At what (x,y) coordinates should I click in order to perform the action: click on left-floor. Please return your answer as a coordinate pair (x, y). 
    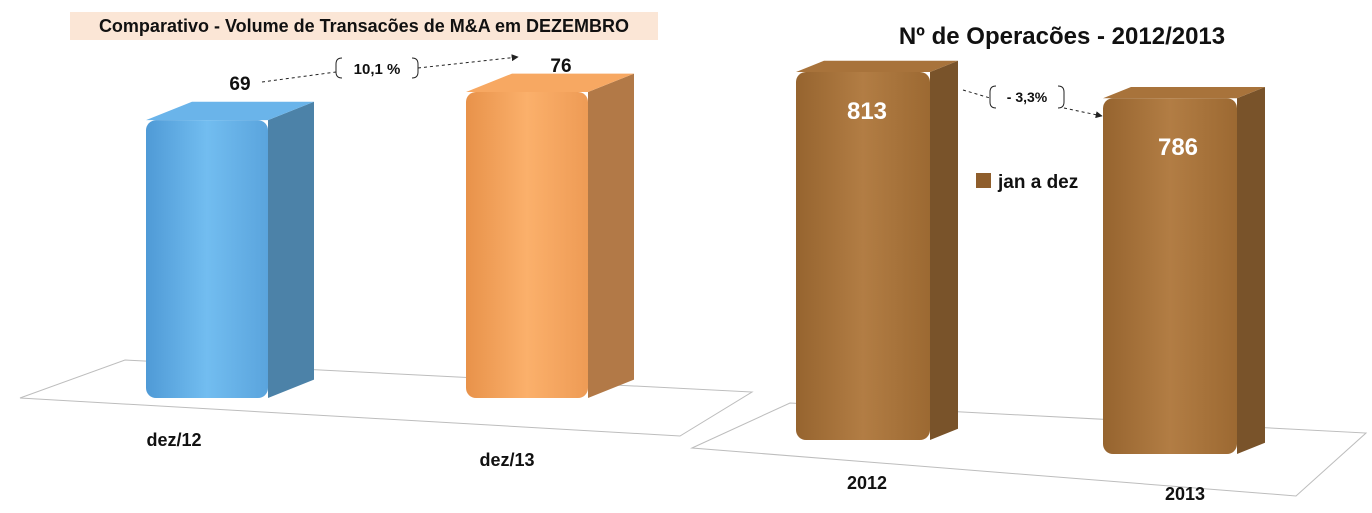
    Looking at the image, I should click on (386, 398).